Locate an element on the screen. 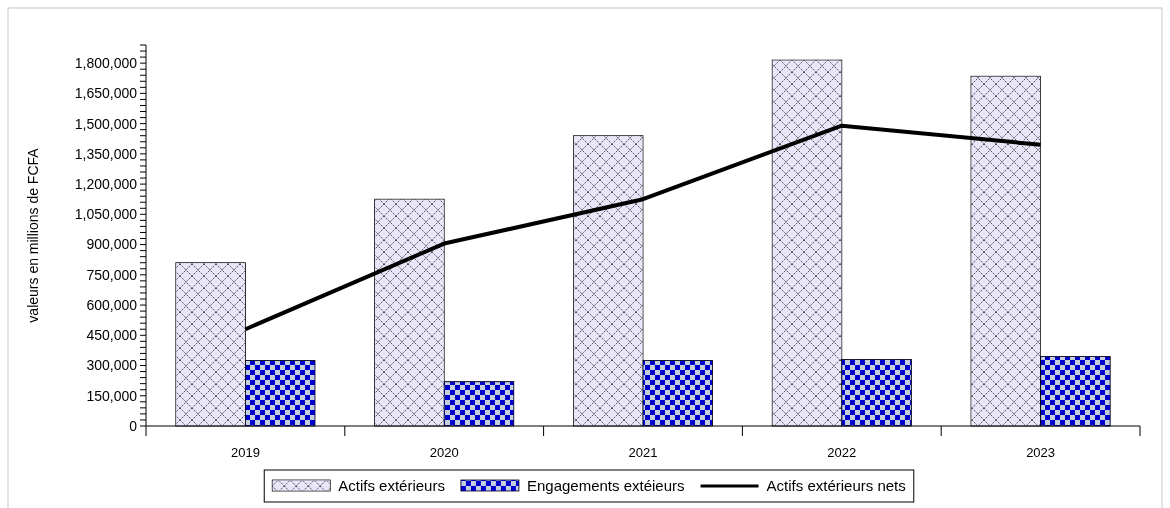 This screenshot has width=1170, height=508. y-tick-label: 1,200,000 is located at coordinates (106, 184).